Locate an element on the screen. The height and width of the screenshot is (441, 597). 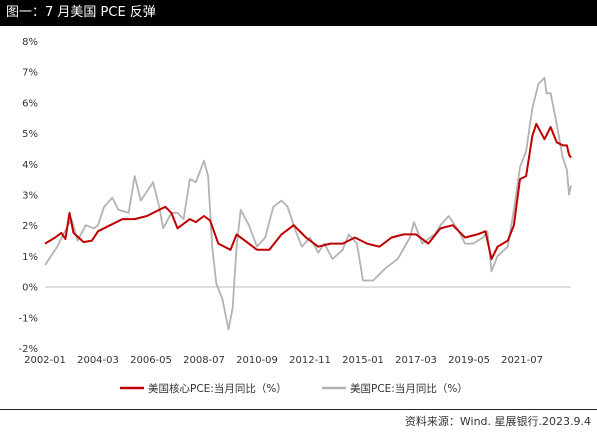
y-tick-label: -1% is located at coordinates (28, 318).